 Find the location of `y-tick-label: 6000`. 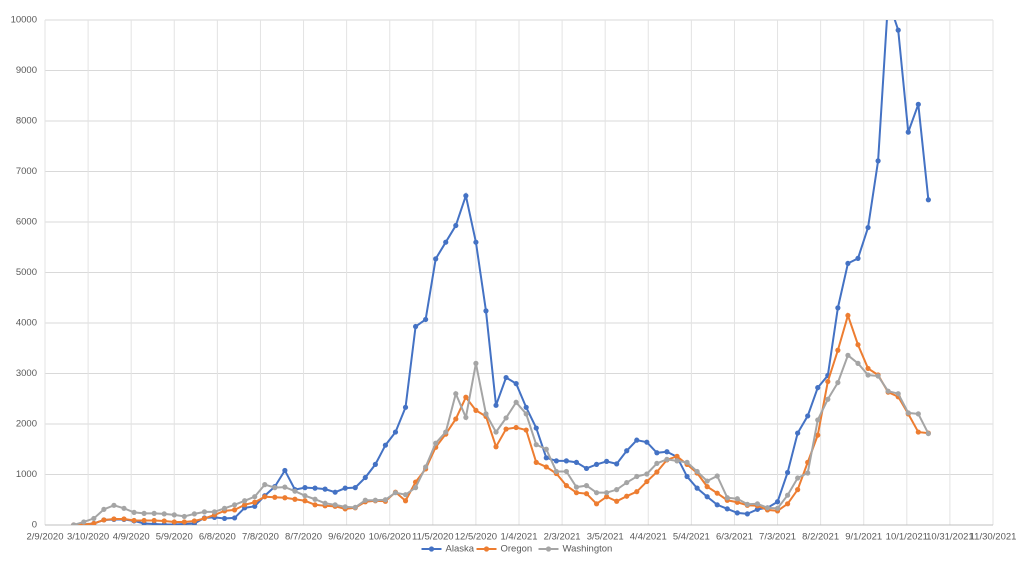

y-tick-label: 6000 is located at coordinates (26, 222).